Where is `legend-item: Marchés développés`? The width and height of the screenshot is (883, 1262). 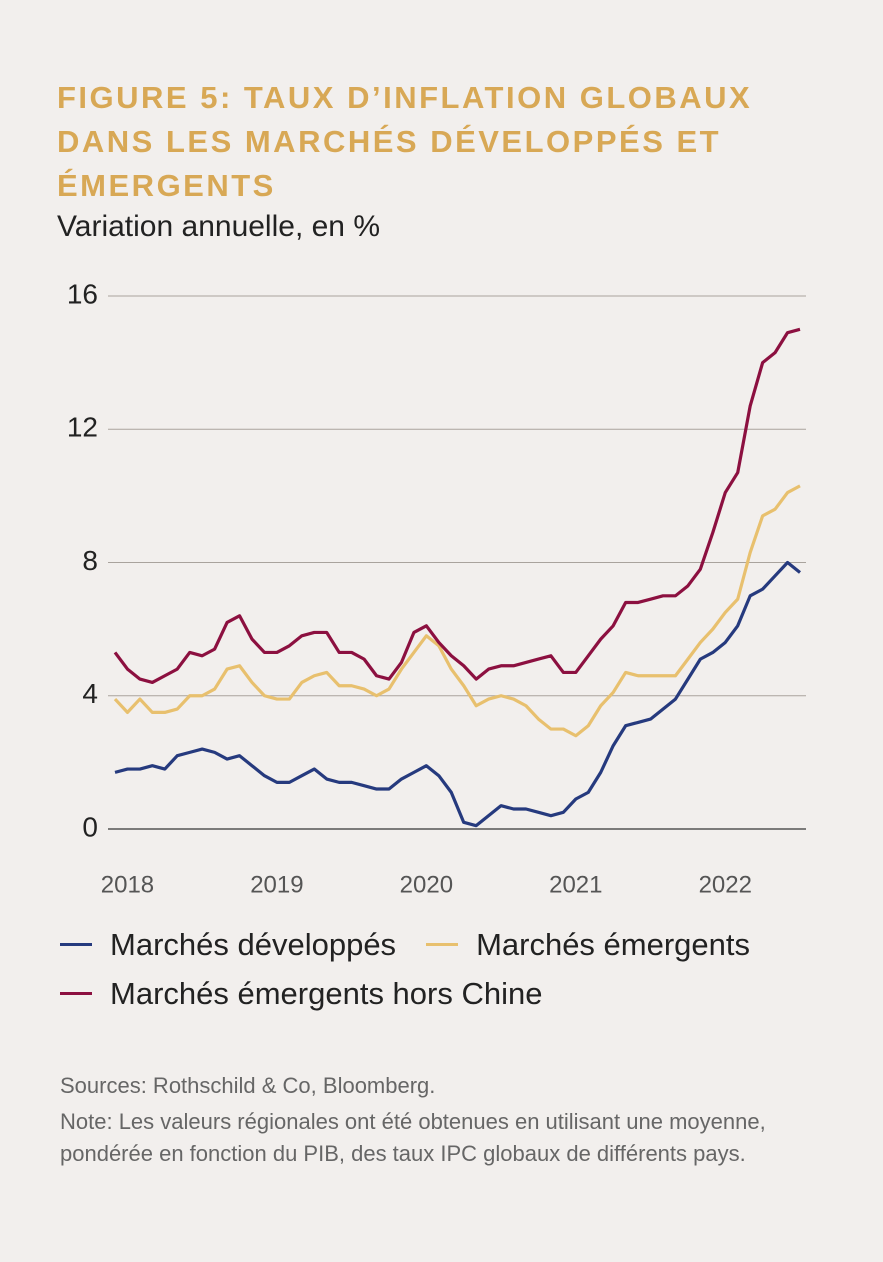 legend-item: Marchés développés is located at coordinates (228, 944).